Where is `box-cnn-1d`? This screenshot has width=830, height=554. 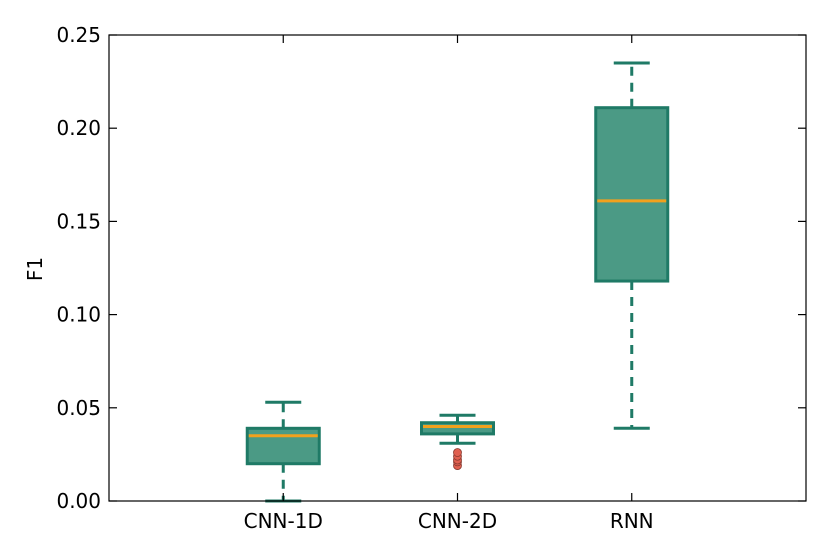 box-cnn-1d is located at coordinates (283, 451).